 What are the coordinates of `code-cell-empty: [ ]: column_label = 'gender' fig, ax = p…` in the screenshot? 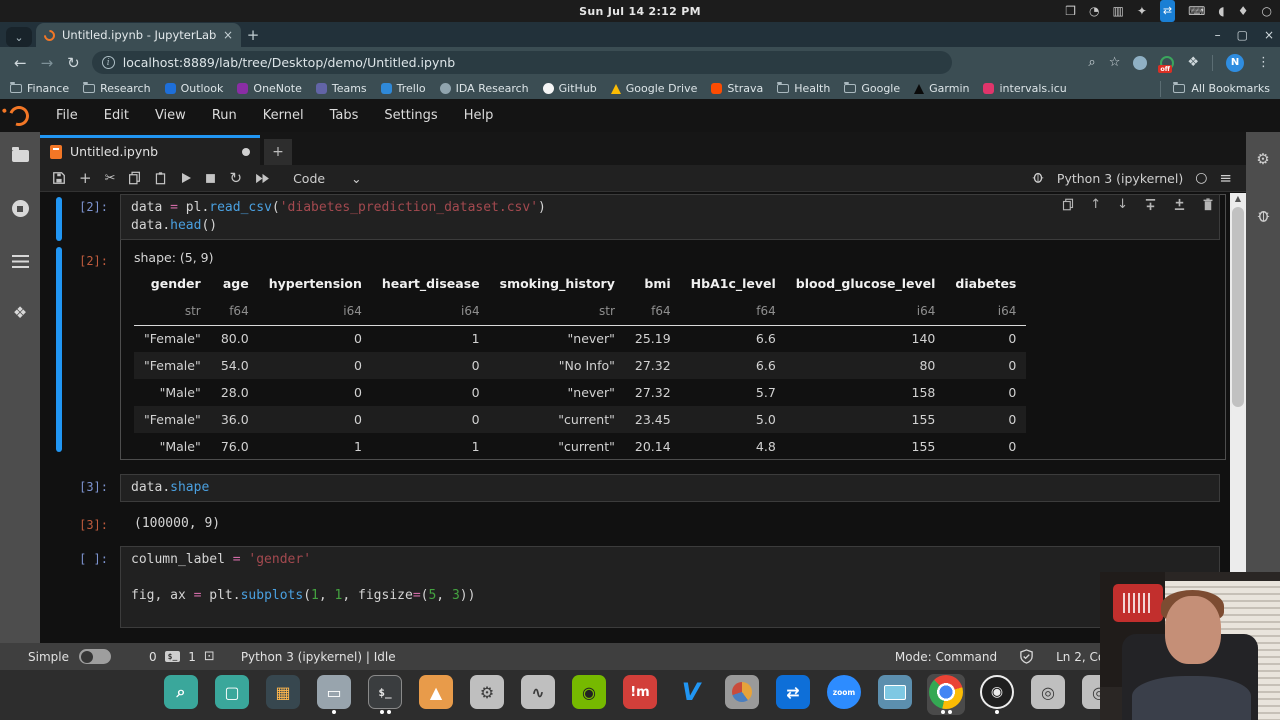 It's located at (635, 587).